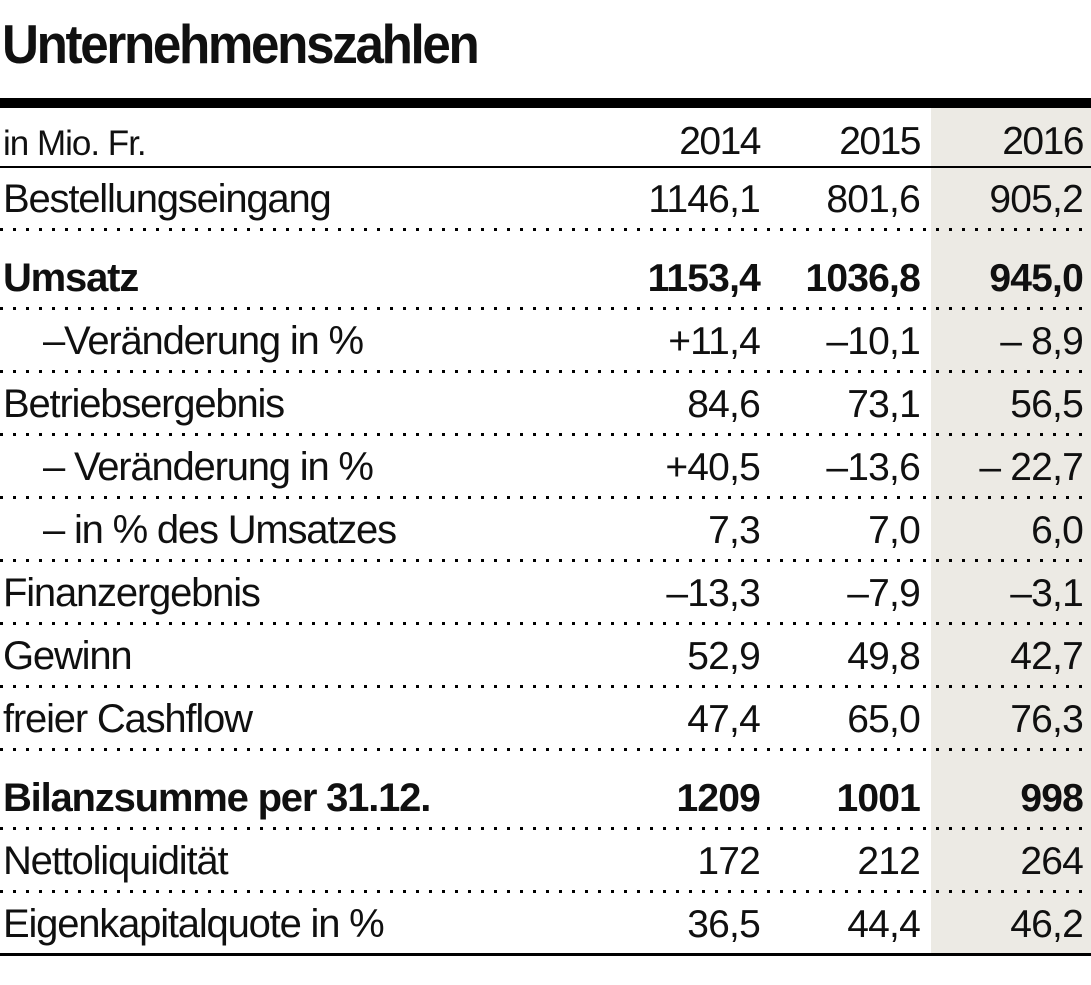 This screenshot has width=1091, height=985. I want to click on value-2014: +11,4, so click(714, 341).